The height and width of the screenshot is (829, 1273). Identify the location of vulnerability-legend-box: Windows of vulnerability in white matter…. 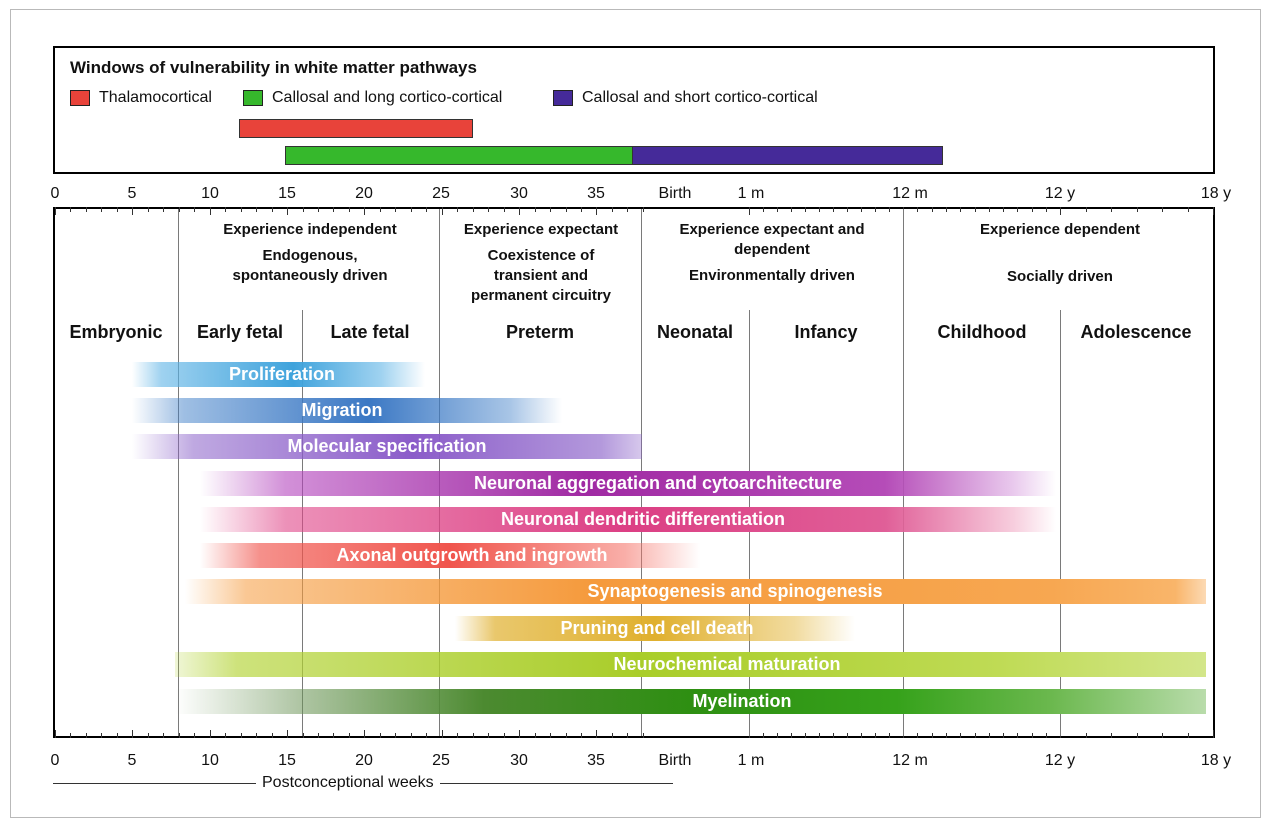
(634, 110).